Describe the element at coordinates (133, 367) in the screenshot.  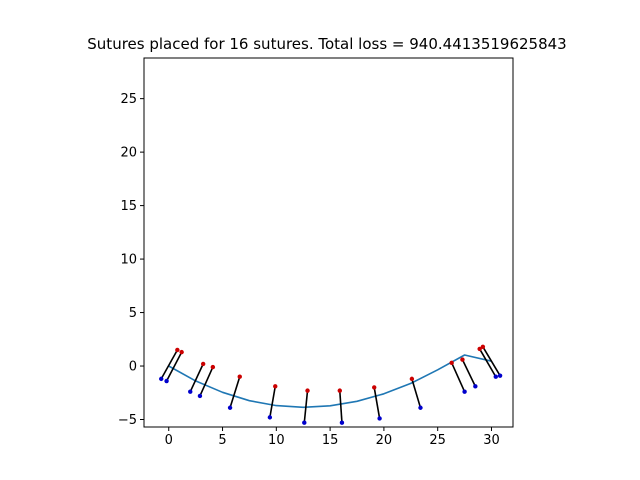
I see `y-tick-label: 0` at that location.